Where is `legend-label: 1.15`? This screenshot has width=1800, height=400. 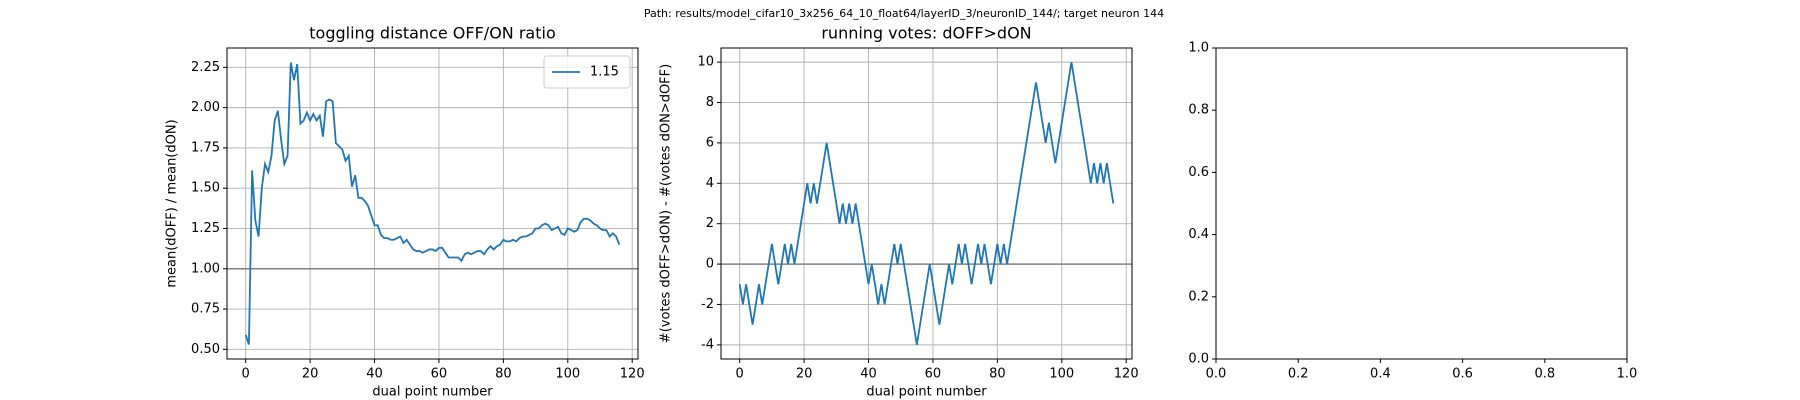 legend-label: 1.15 is located at coordinates (604, 72).